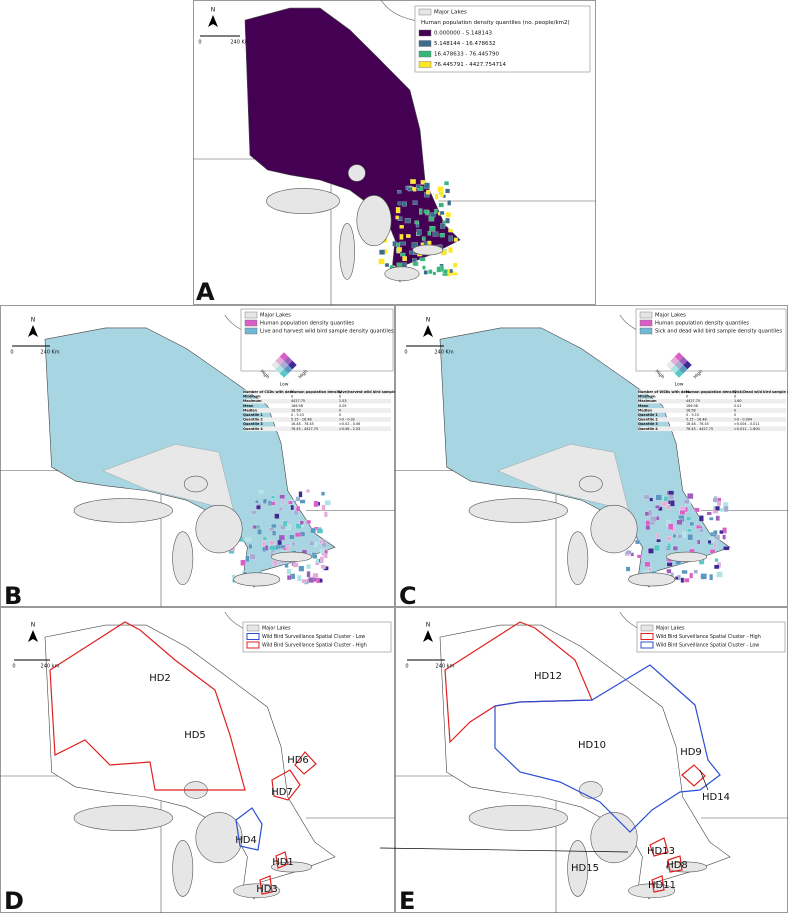  What do you see at coordinates (246, 840) in the screenshot?
I see `cluster-label: HD4` at bounding box center [246, 840].